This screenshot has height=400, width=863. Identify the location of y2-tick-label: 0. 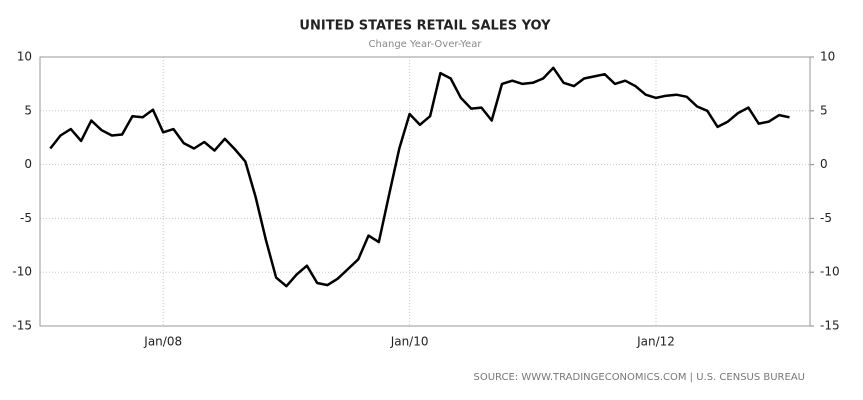
(824, 164).